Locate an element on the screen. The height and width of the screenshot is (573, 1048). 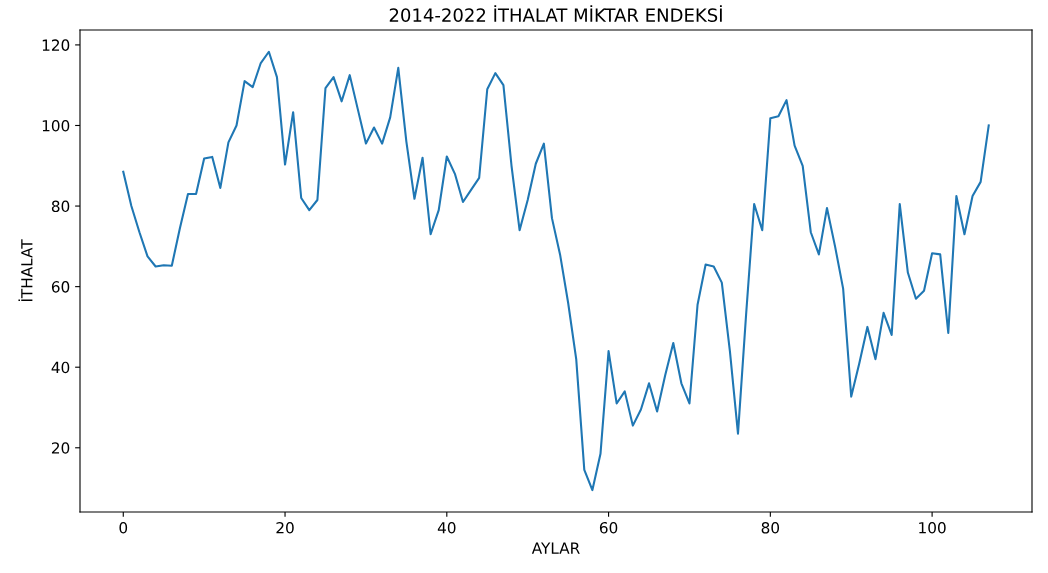
y-tick-label: 40 is located at coordinates (60, 367).